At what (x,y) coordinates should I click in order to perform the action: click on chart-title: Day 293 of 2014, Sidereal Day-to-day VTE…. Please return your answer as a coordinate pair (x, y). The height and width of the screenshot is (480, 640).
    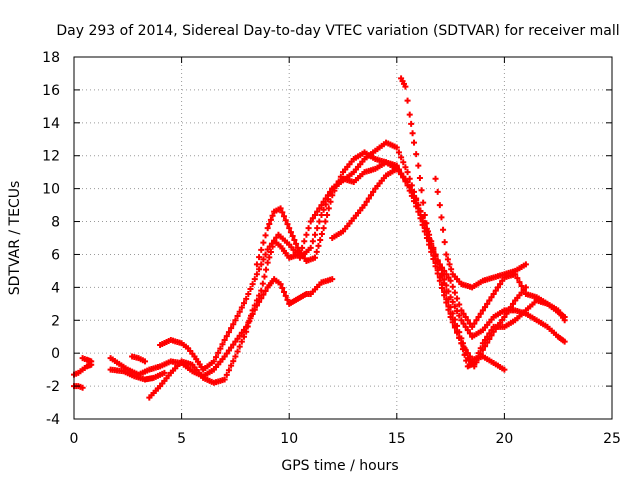
    Looking at the image, I should click on (337, 31).